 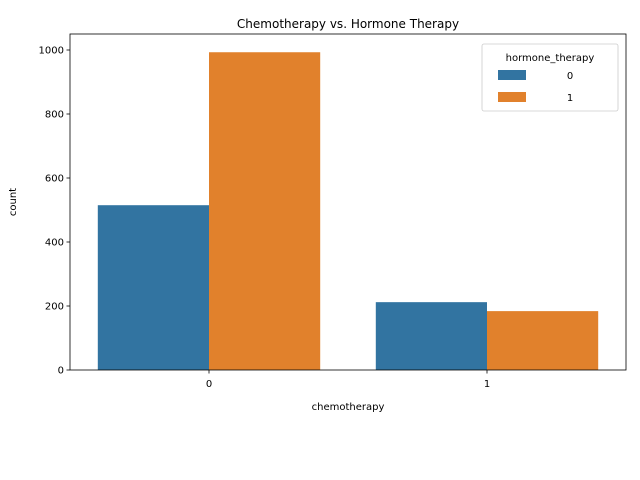 I want to click on legend-label-0: 0, so click(x=570, y=76).